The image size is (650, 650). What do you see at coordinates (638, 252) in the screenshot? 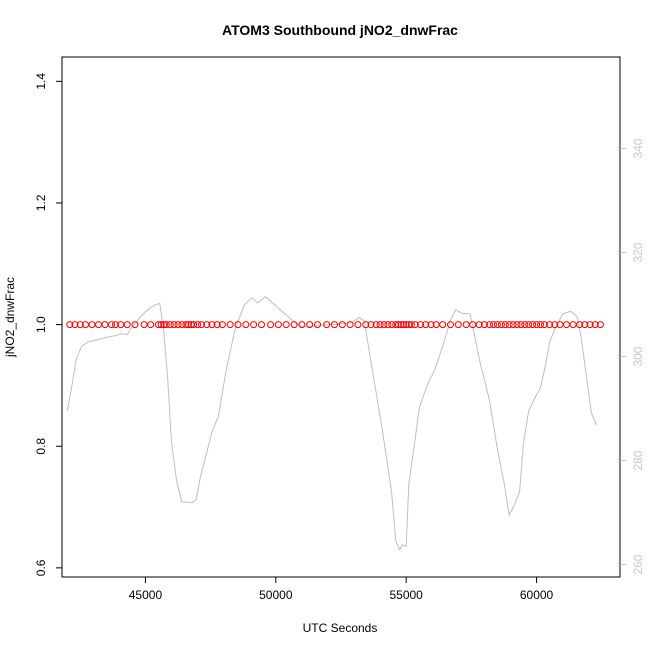
I see `right-y-tick-label: 320` at bounding box center [638, 252].